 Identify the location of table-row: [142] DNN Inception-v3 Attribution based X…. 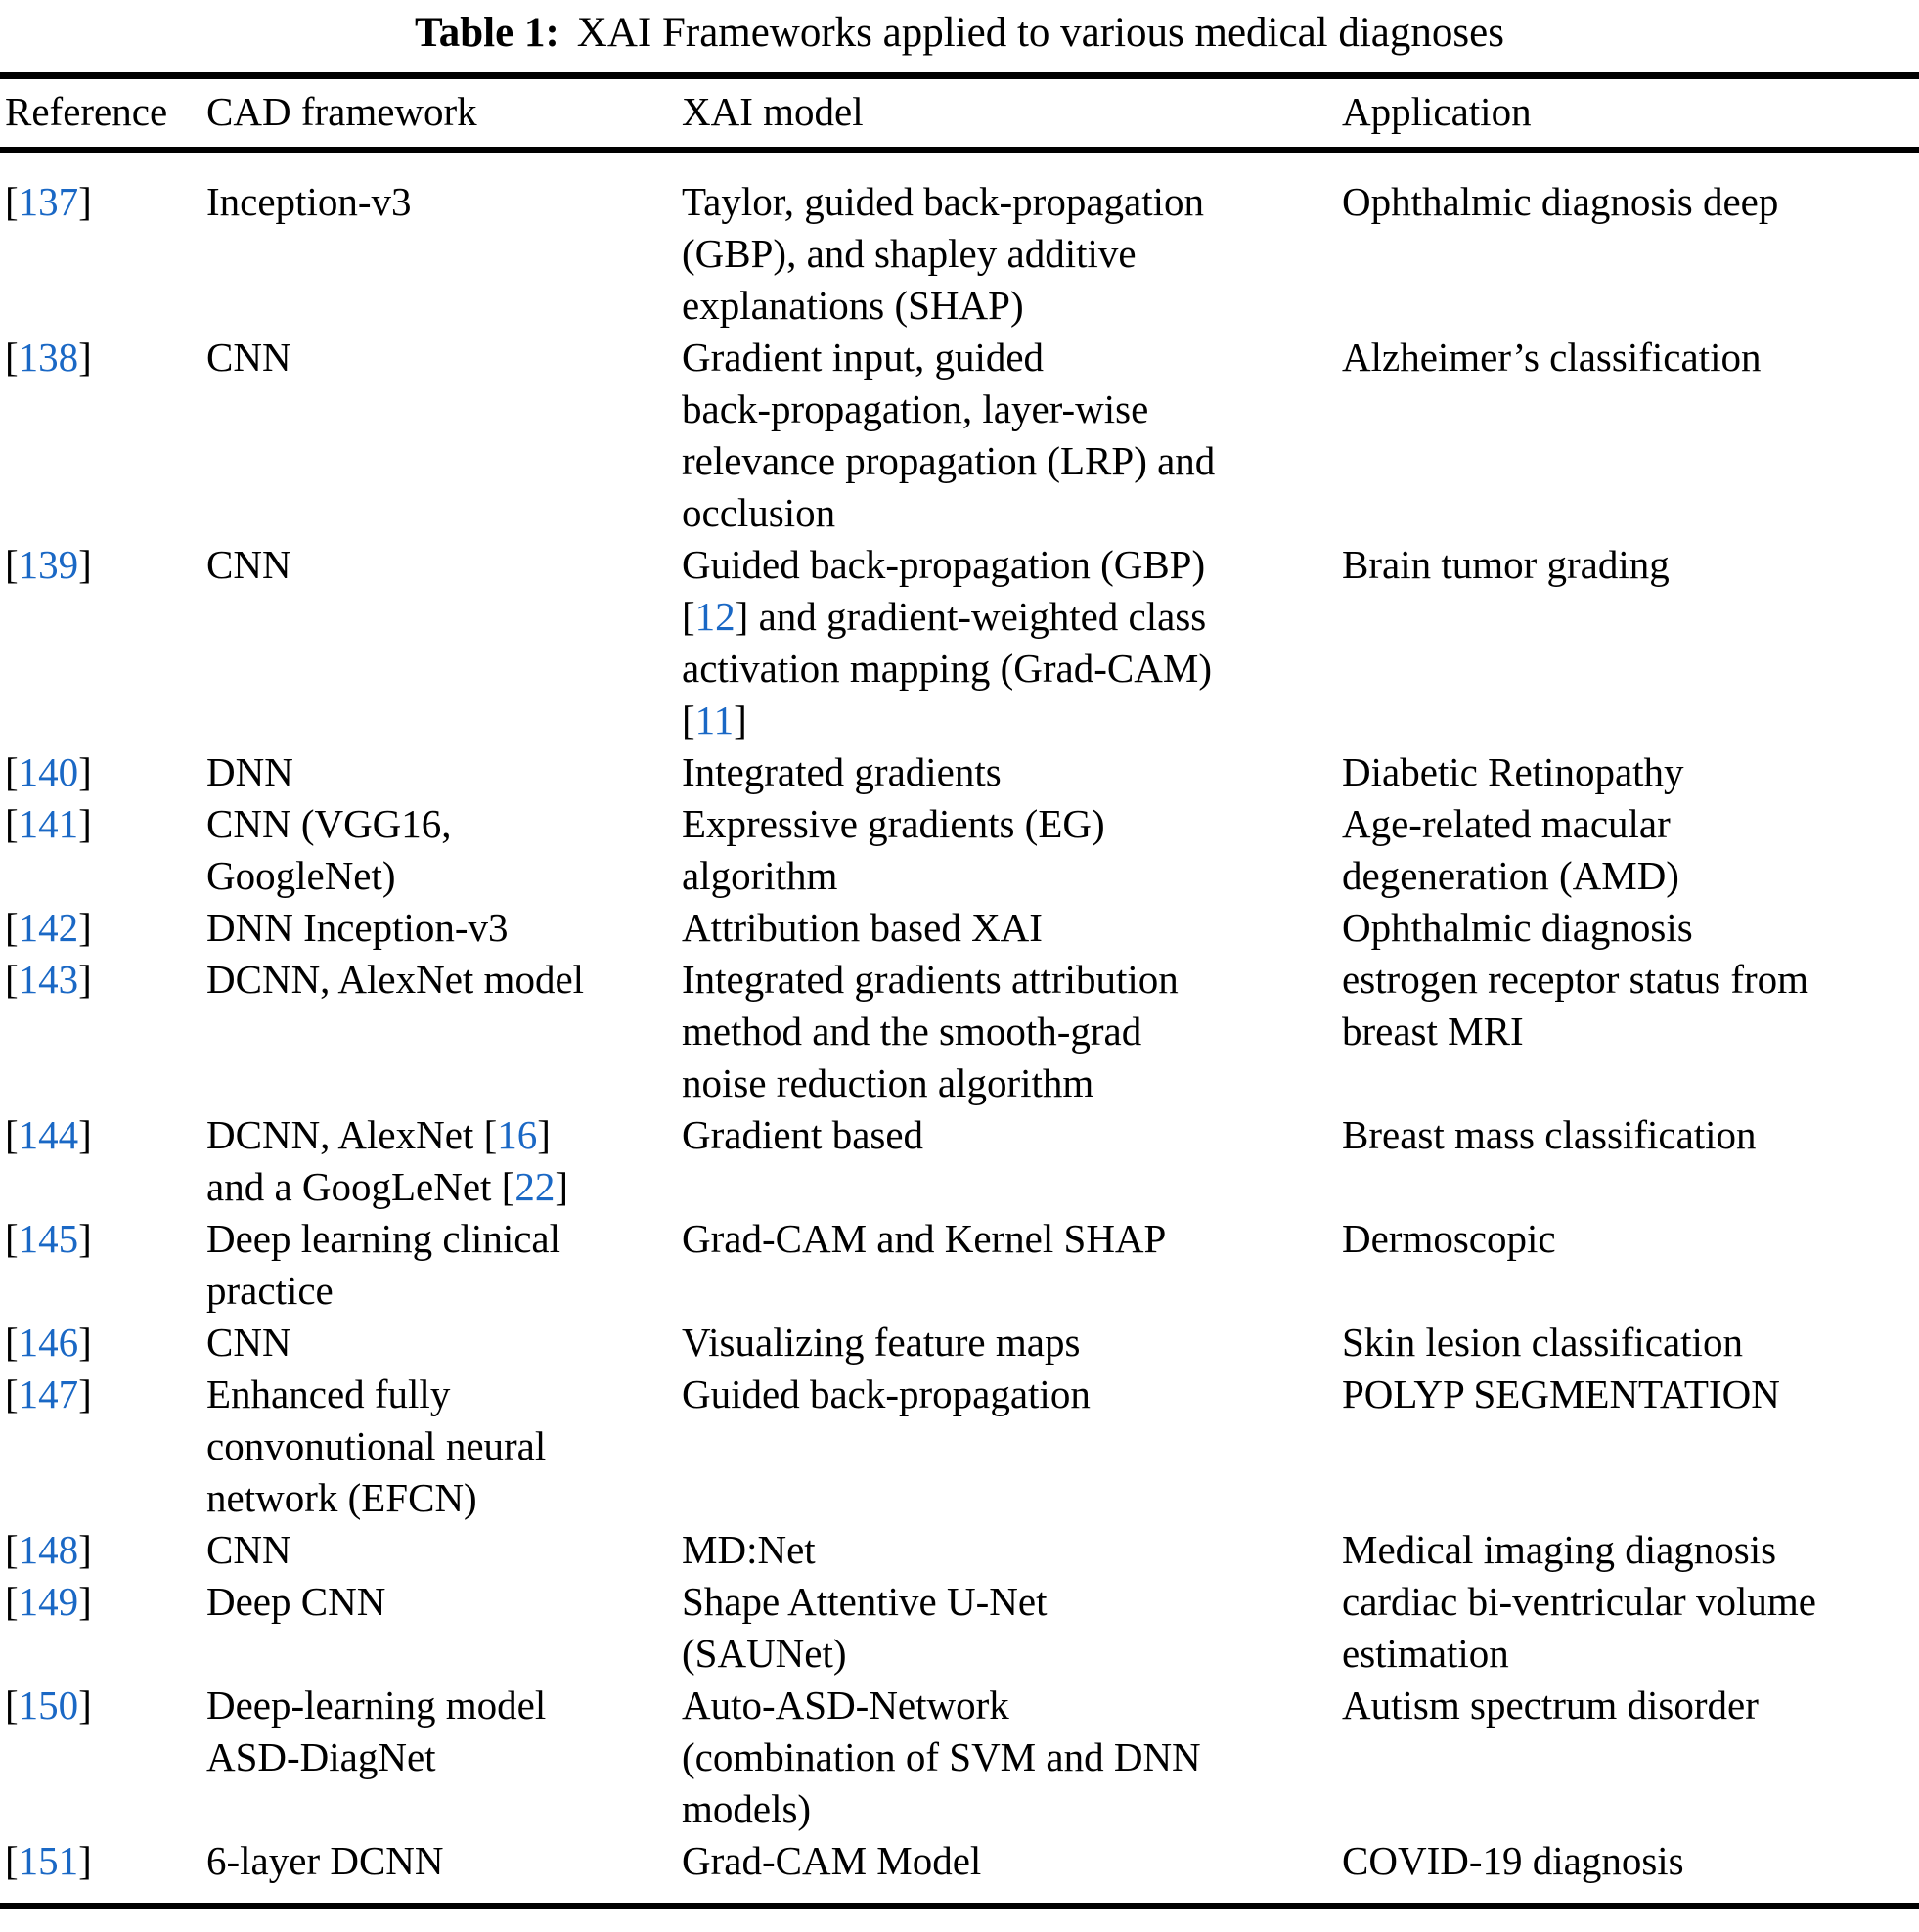
(959, 928).